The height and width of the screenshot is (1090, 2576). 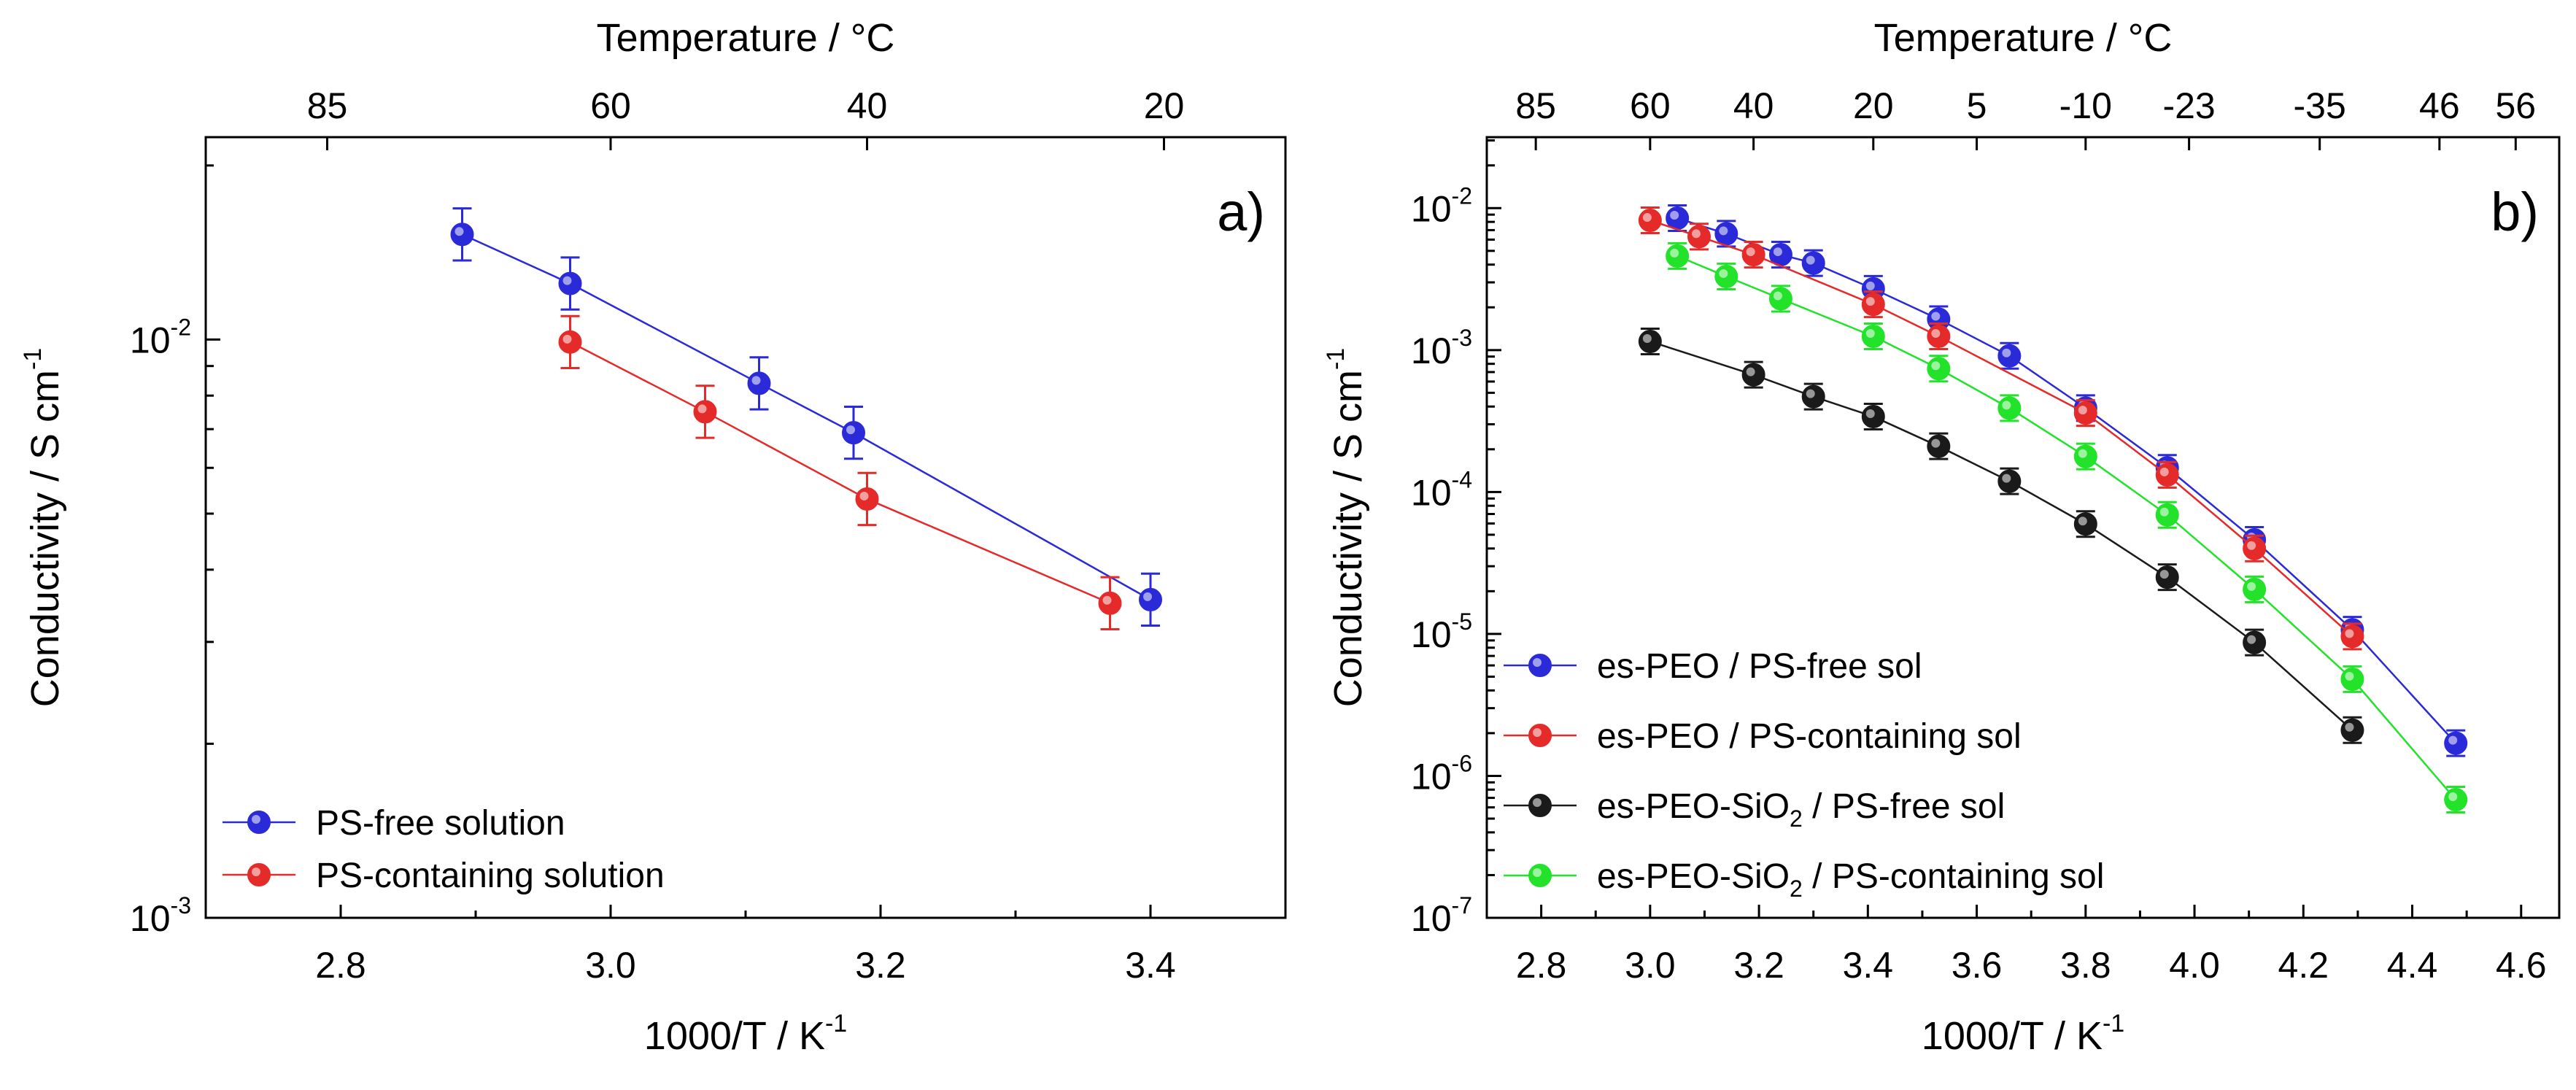 I want to click on y-tick-label: 10⁻⁷, so click(x=1441, y=915).